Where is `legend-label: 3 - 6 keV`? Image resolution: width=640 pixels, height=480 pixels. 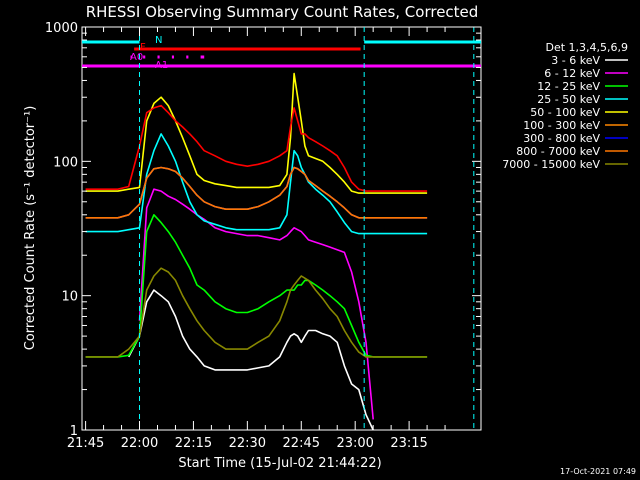 legend-label: 3 - 6 keV is located at coordinates (575, 60).